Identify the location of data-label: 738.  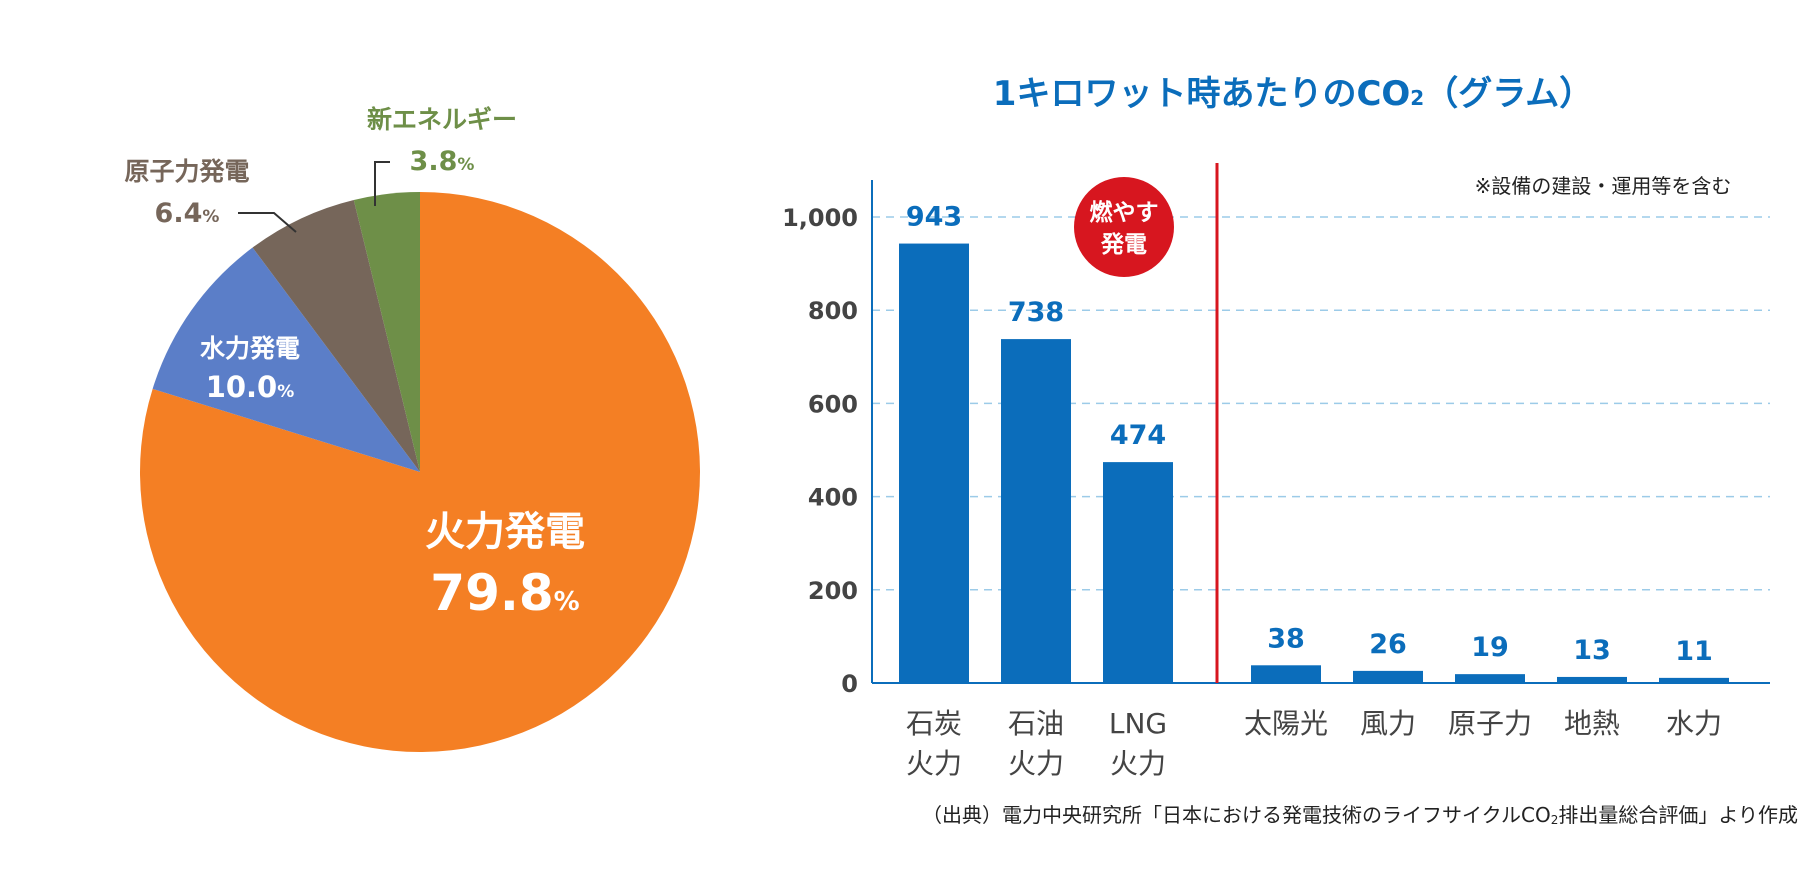
(1036, 312).